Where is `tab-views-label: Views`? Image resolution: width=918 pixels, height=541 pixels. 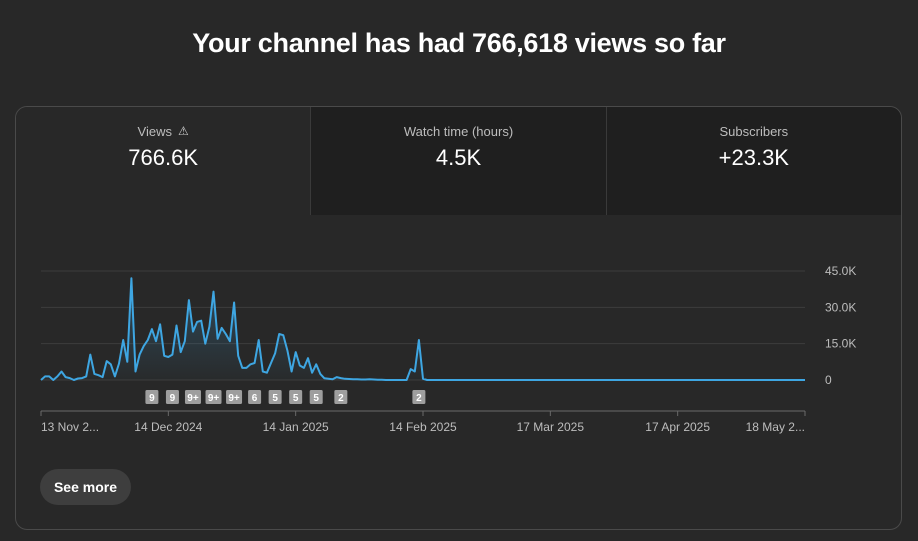 tab-views-label: Views is located at coordinates (154, 131).